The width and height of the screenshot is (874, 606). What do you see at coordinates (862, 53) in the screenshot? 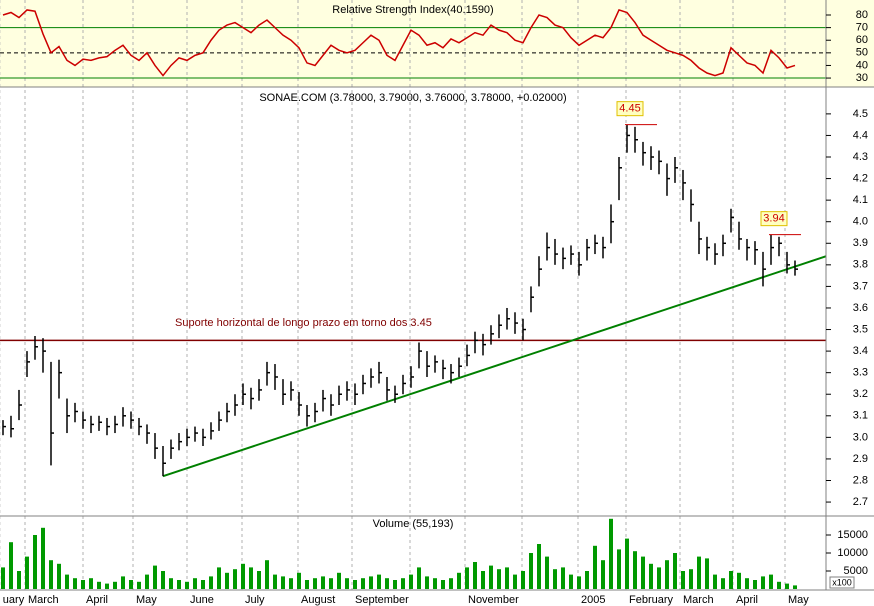
I see `y-tick-label: 50` at bounding box center [862, 53].